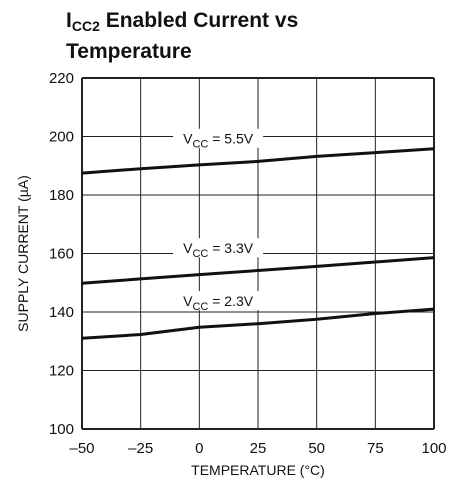  I want to click on series-label-1: VCC = 5.5V, so click(218, 141).